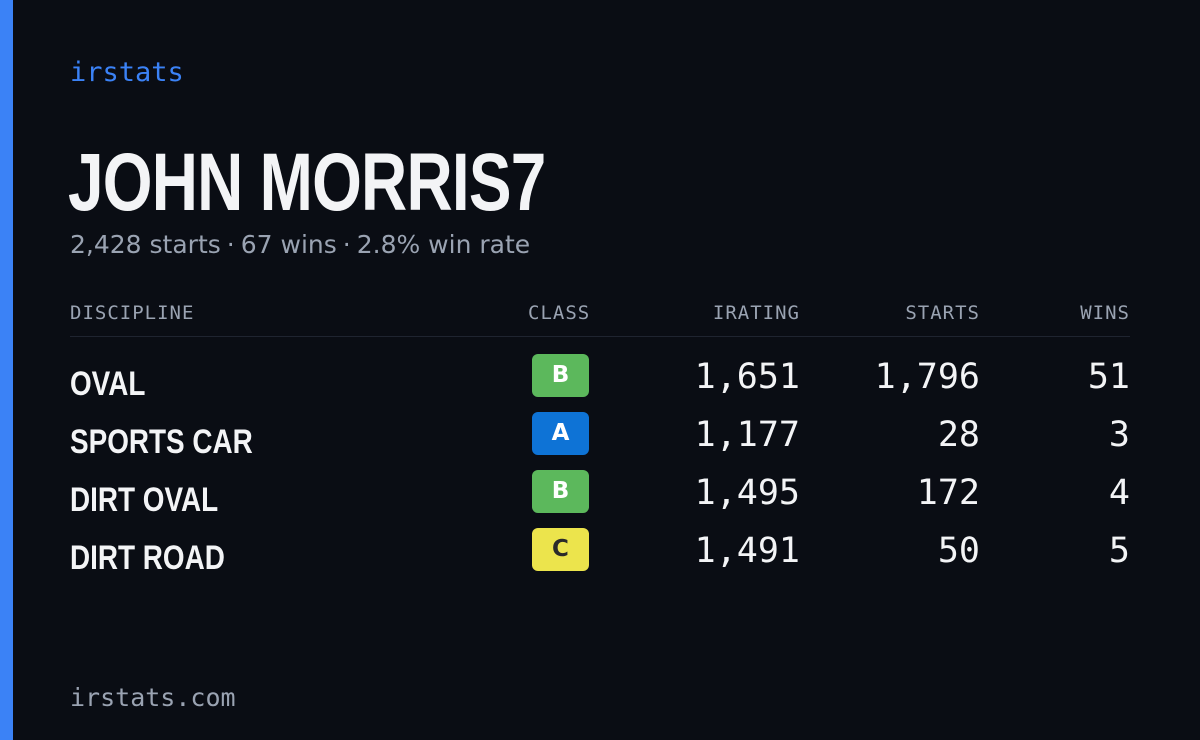 This screenshot has height=740, width=1200. What do you see at coordinates (600, 383) in the screenshot?
I see `table-row: OVAL B 1,651 1,796 51` at bounding box center [600, 383].